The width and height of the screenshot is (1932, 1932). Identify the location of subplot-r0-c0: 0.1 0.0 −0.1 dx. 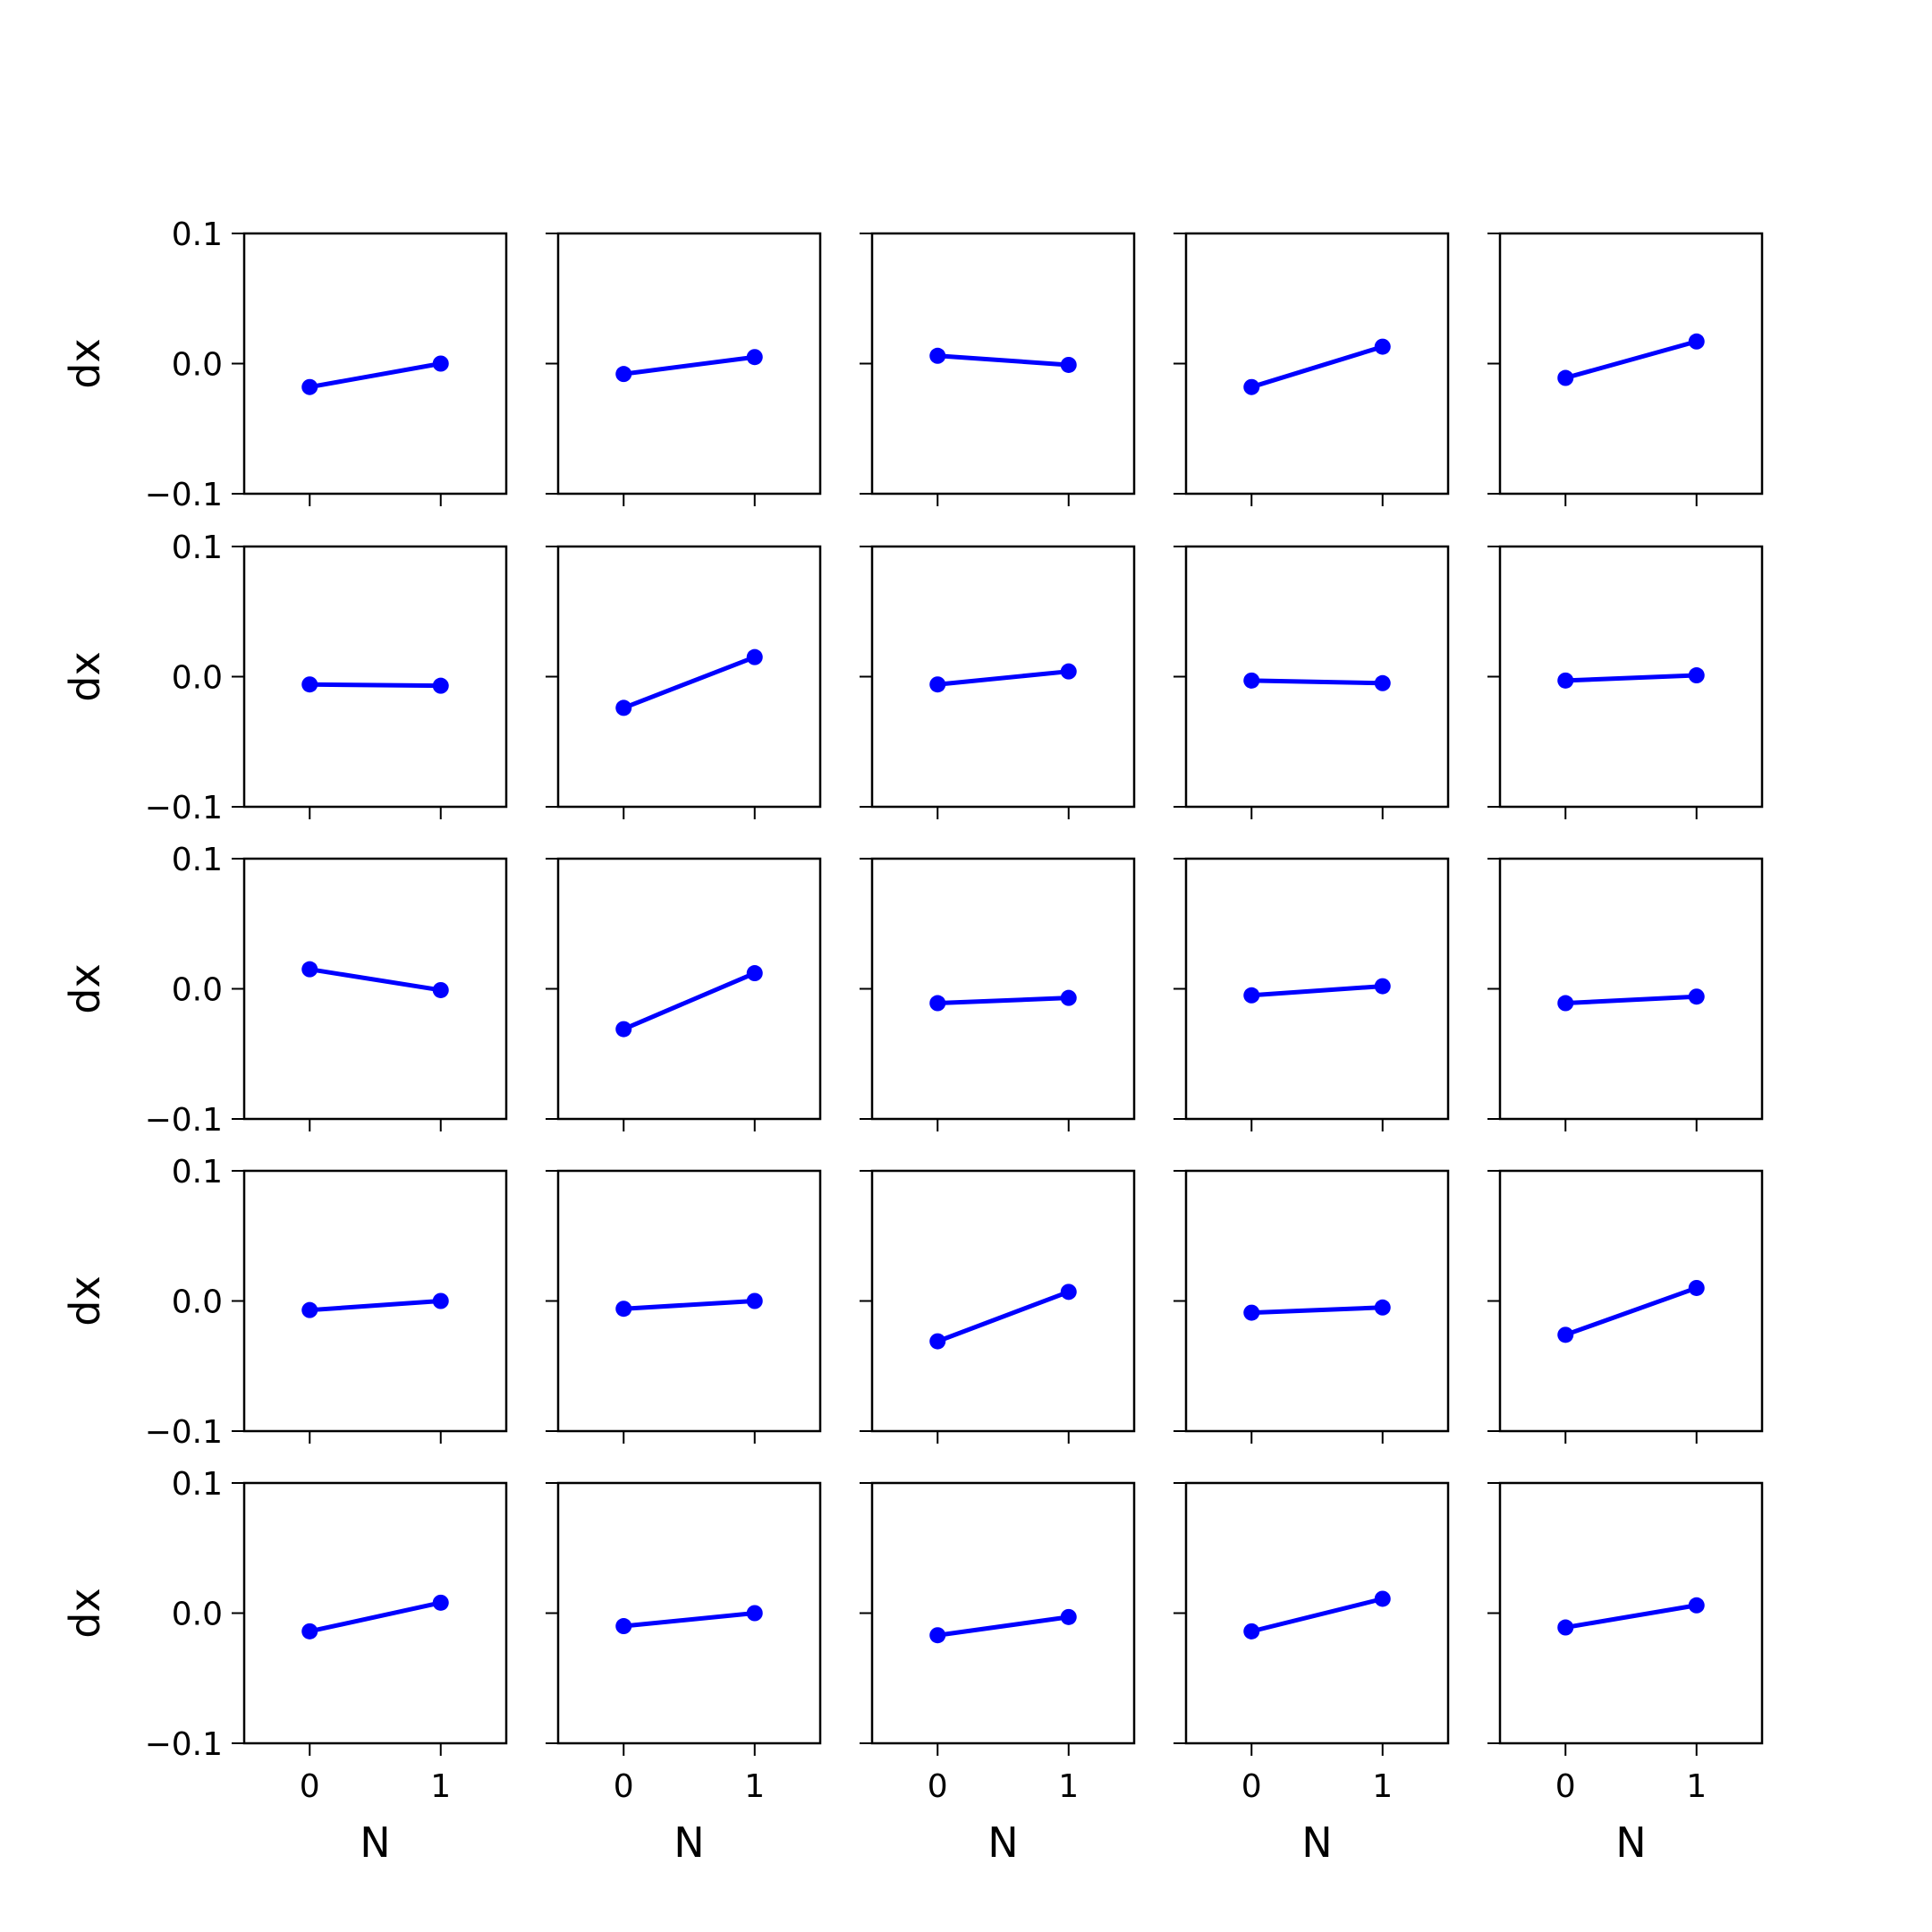
(284, 364).